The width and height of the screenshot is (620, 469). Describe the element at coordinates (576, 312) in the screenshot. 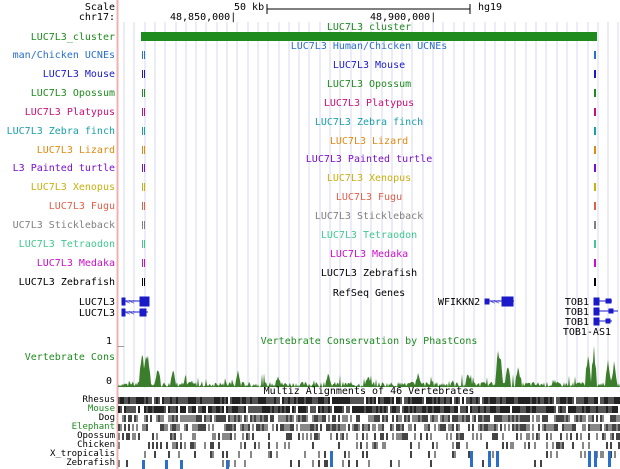

I see `tob1-gene-label-2: TOB1` at that location.